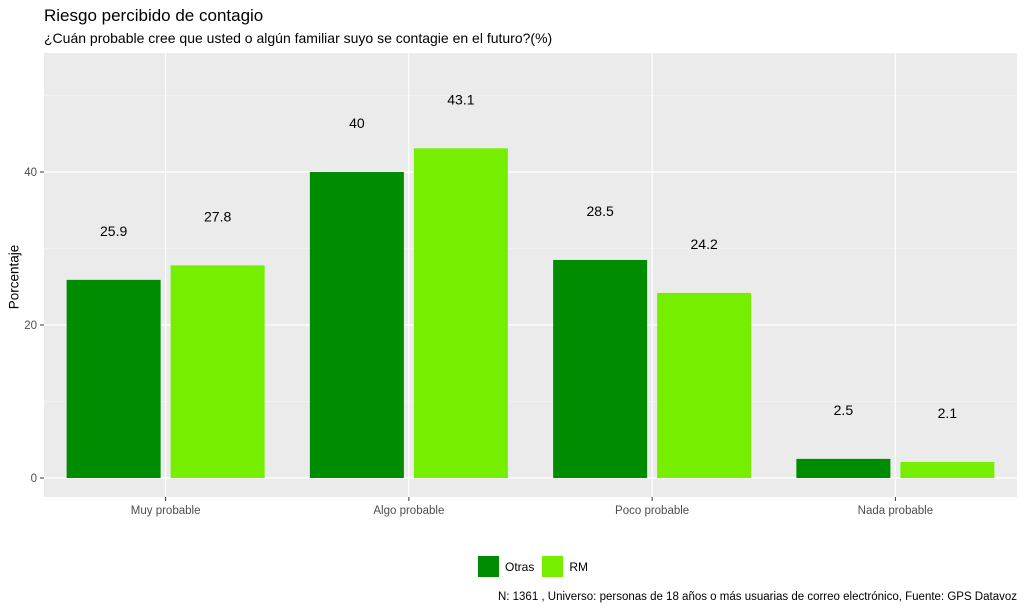  What do you see at coordinates (553, 566) in the screenshot?
I see `legend-swatch-rm` at bounding box center [553, 566].